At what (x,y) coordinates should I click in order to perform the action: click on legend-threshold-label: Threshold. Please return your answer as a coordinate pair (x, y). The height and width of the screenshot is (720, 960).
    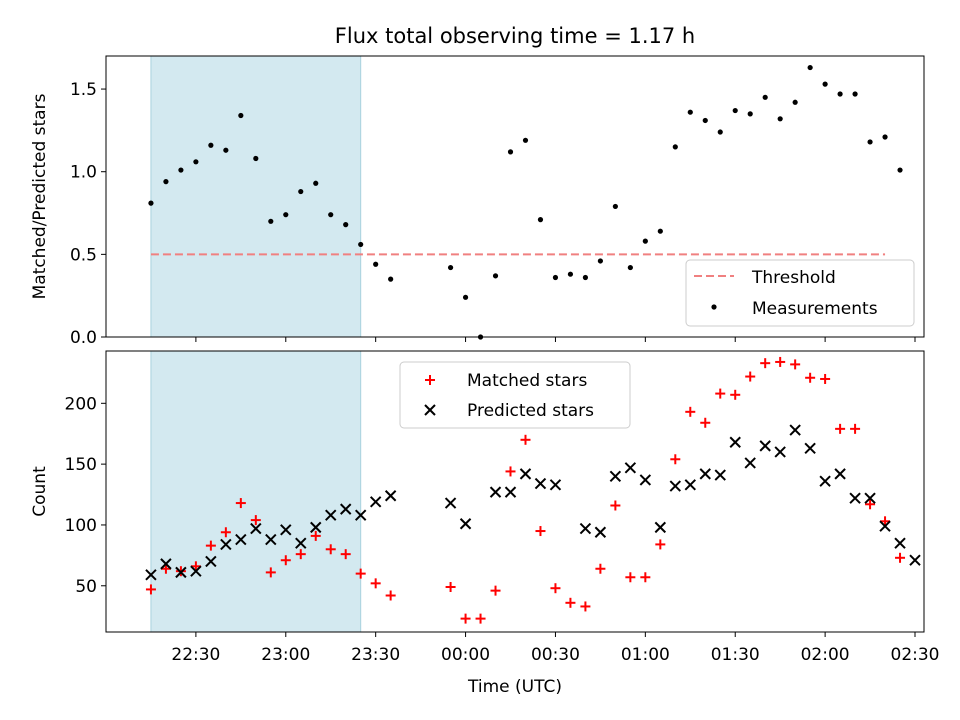
    Looking at the image, I should click on (793, 278).